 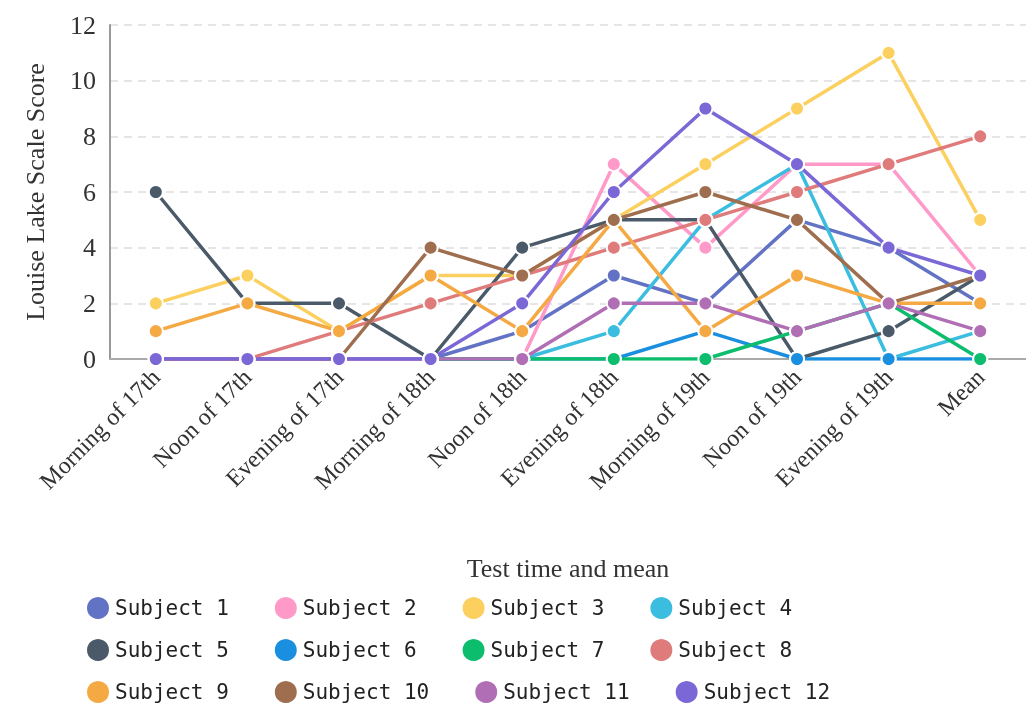 I want to click on y-tick-label: 6, so click(x=89, y=192).